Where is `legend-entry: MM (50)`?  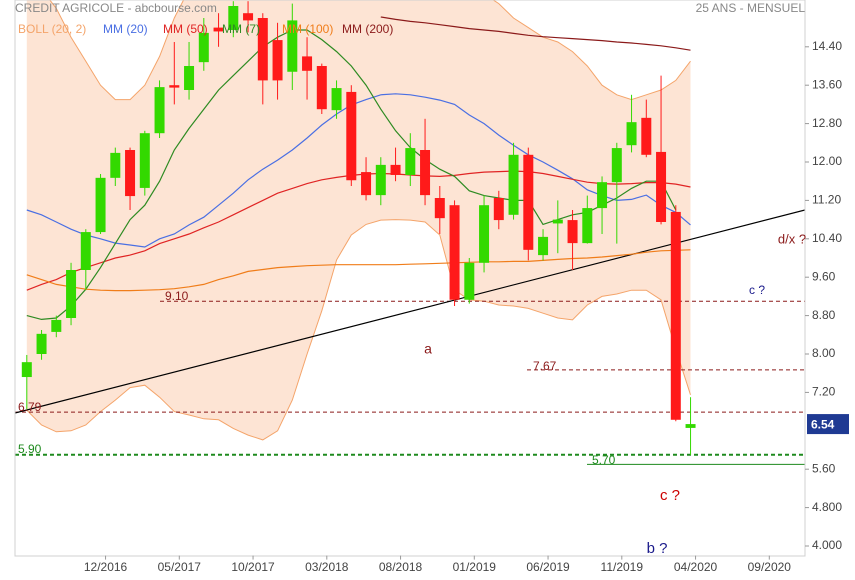
legend-entry: MM (50) is located at coordinates (185, 29).